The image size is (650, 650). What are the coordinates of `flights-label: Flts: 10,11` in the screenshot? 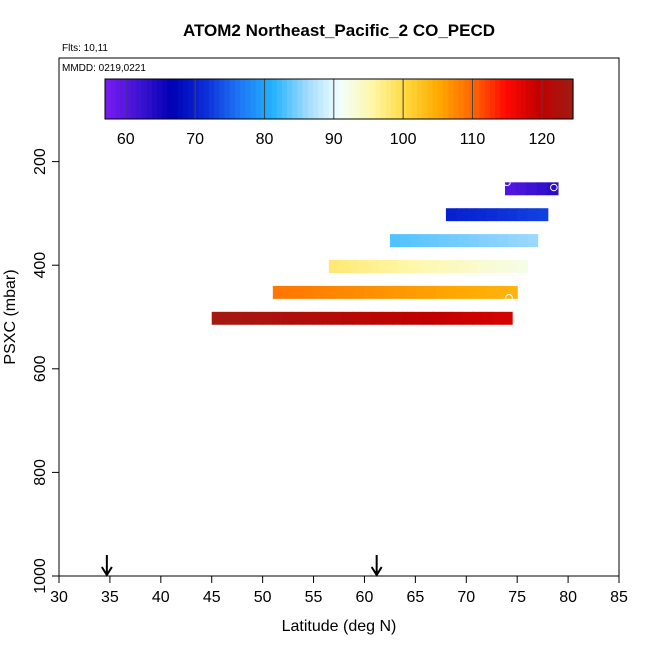 It's located at (85, 48).